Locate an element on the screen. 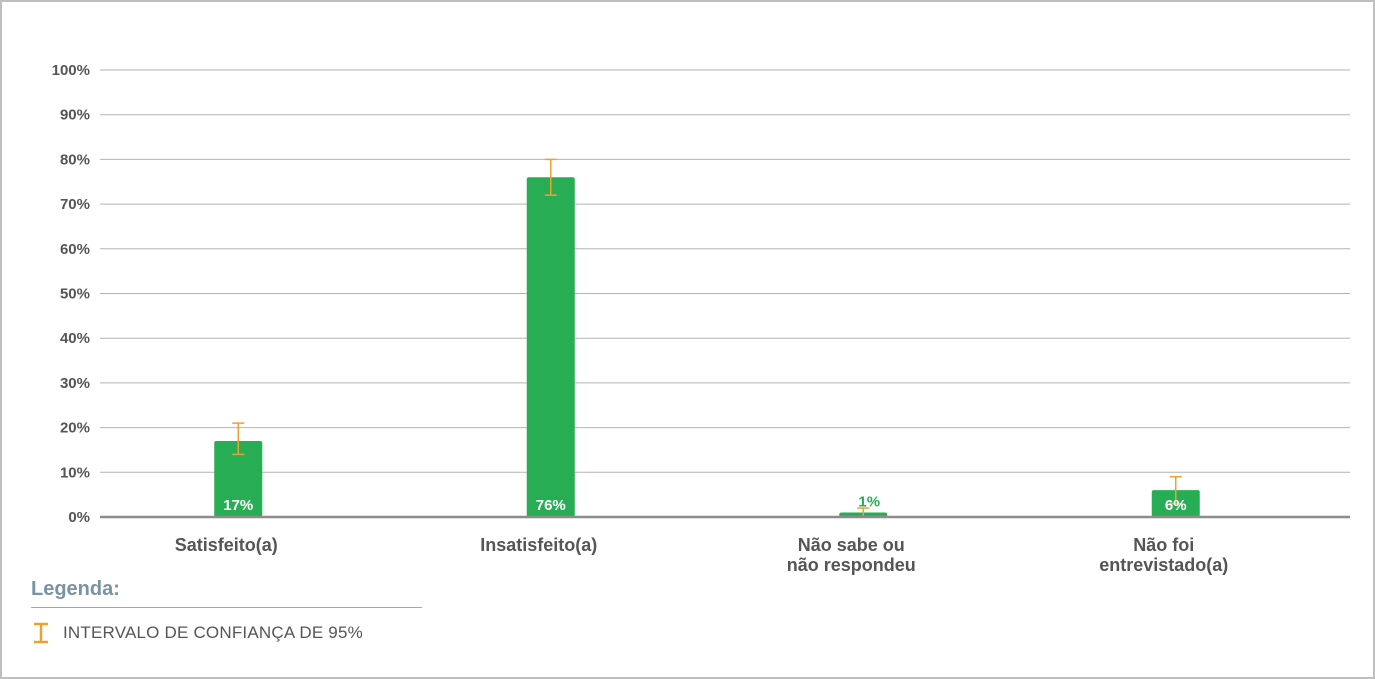  bar-value-label: 1% is located at coordinates (869, 502).